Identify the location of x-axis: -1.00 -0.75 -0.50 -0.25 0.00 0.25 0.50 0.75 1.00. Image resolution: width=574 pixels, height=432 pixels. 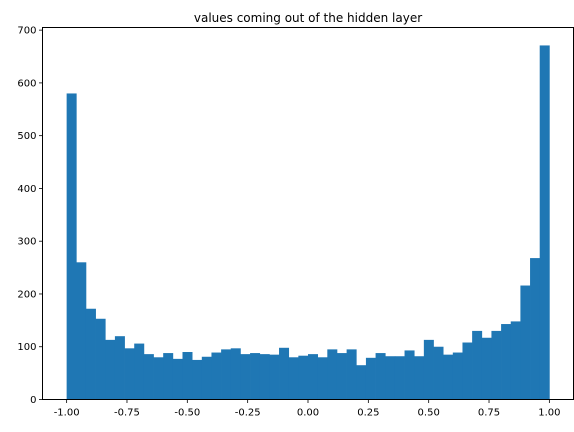
(307, 409).